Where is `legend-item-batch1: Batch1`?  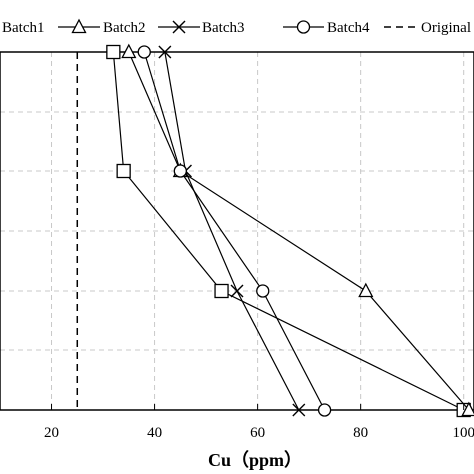
legend-item-batch1: Batch1 is located at coordinates (23, 28).